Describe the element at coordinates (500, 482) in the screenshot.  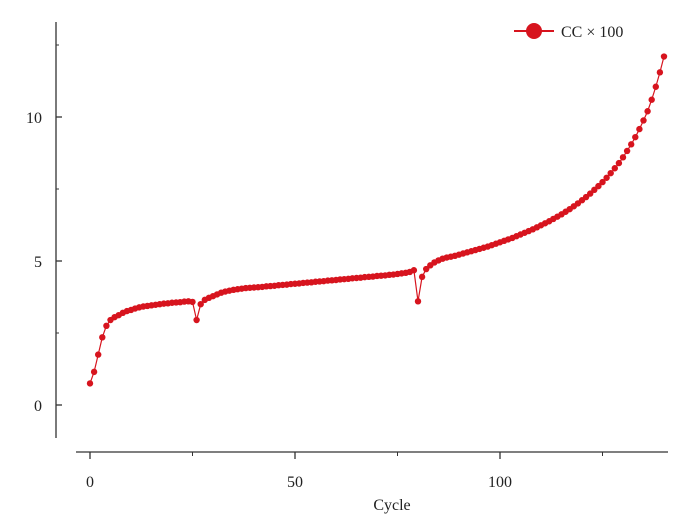
I see `x-tick-label: 100` at that location.